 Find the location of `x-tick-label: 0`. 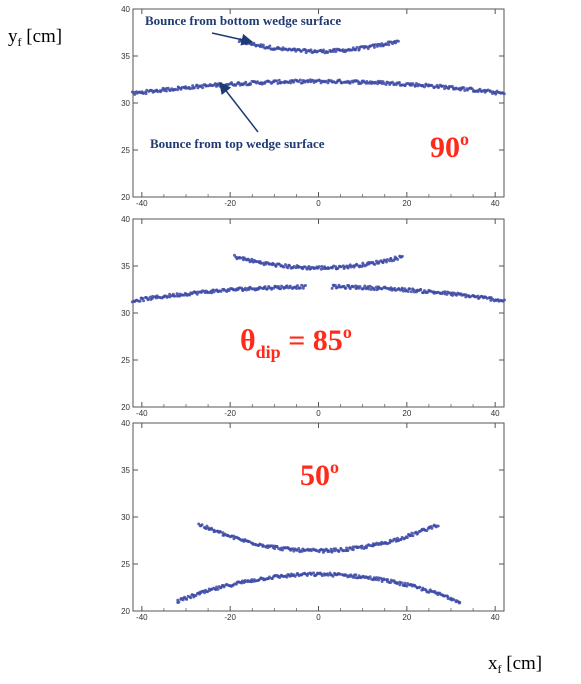

x-tick-label: 0 is located at coordinates (318, 203).